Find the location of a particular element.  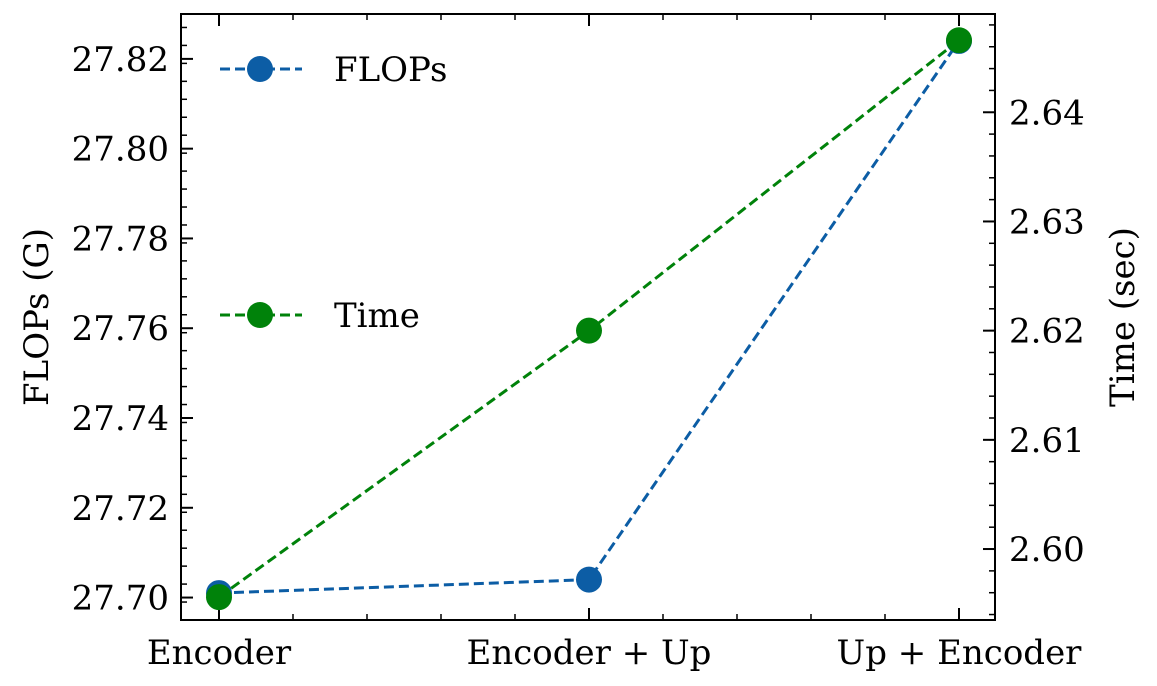

y2-tick-label: 2.64 is located at coordinates (1047, 113).